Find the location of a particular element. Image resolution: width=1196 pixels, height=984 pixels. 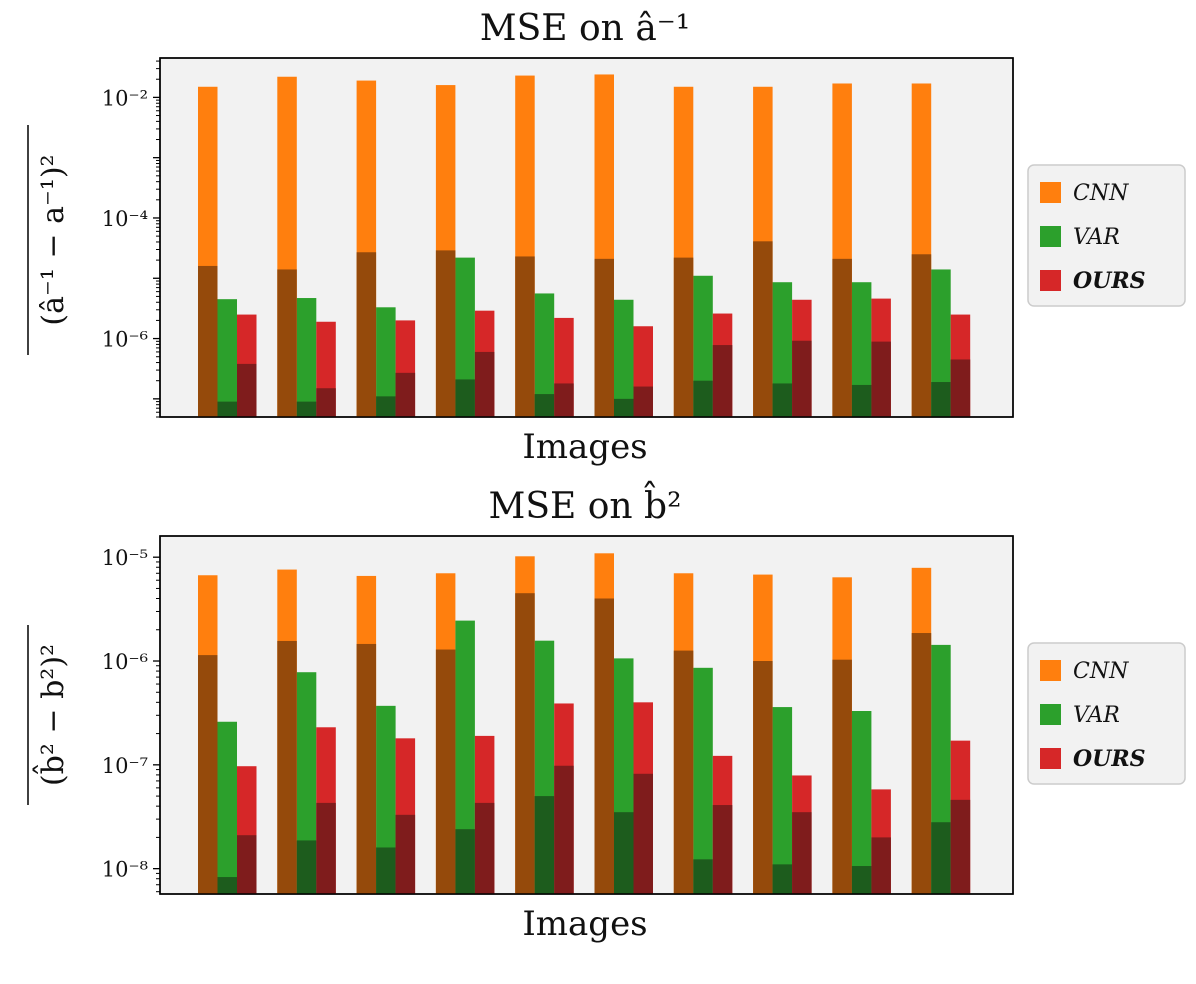

bottom-legend: CNN VAR OURS is located at coordinates (1106, 713).